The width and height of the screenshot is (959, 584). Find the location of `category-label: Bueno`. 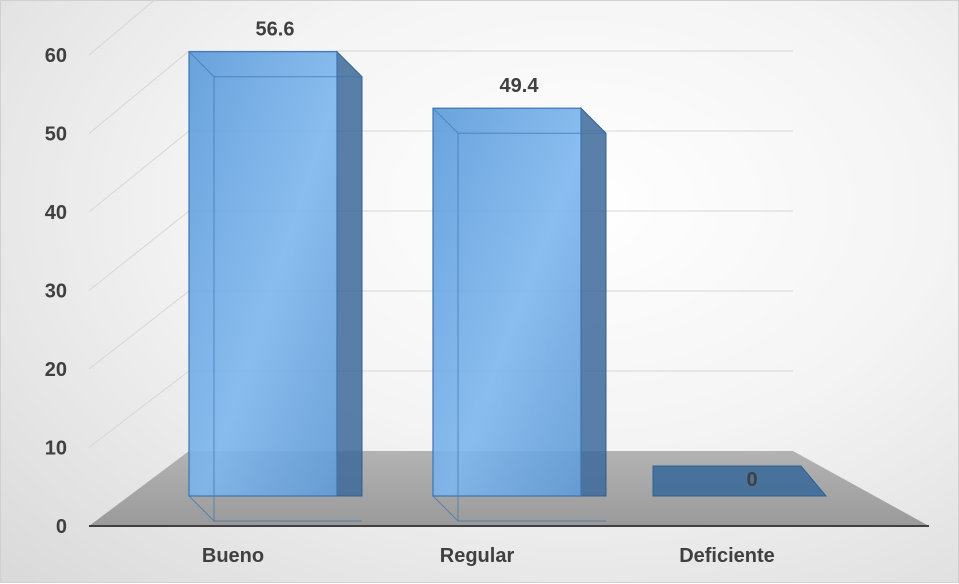

category-label: Bueno is located at coordinates (233, 556).